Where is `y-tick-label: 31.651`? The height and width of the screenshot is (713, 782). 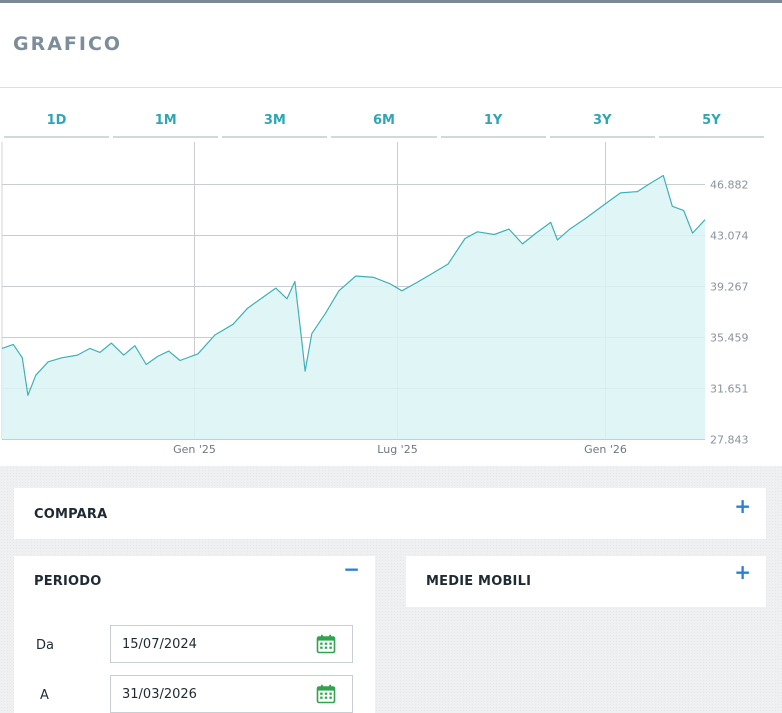 y-tick-label: 31.651 is located at coordinates (729, 389).